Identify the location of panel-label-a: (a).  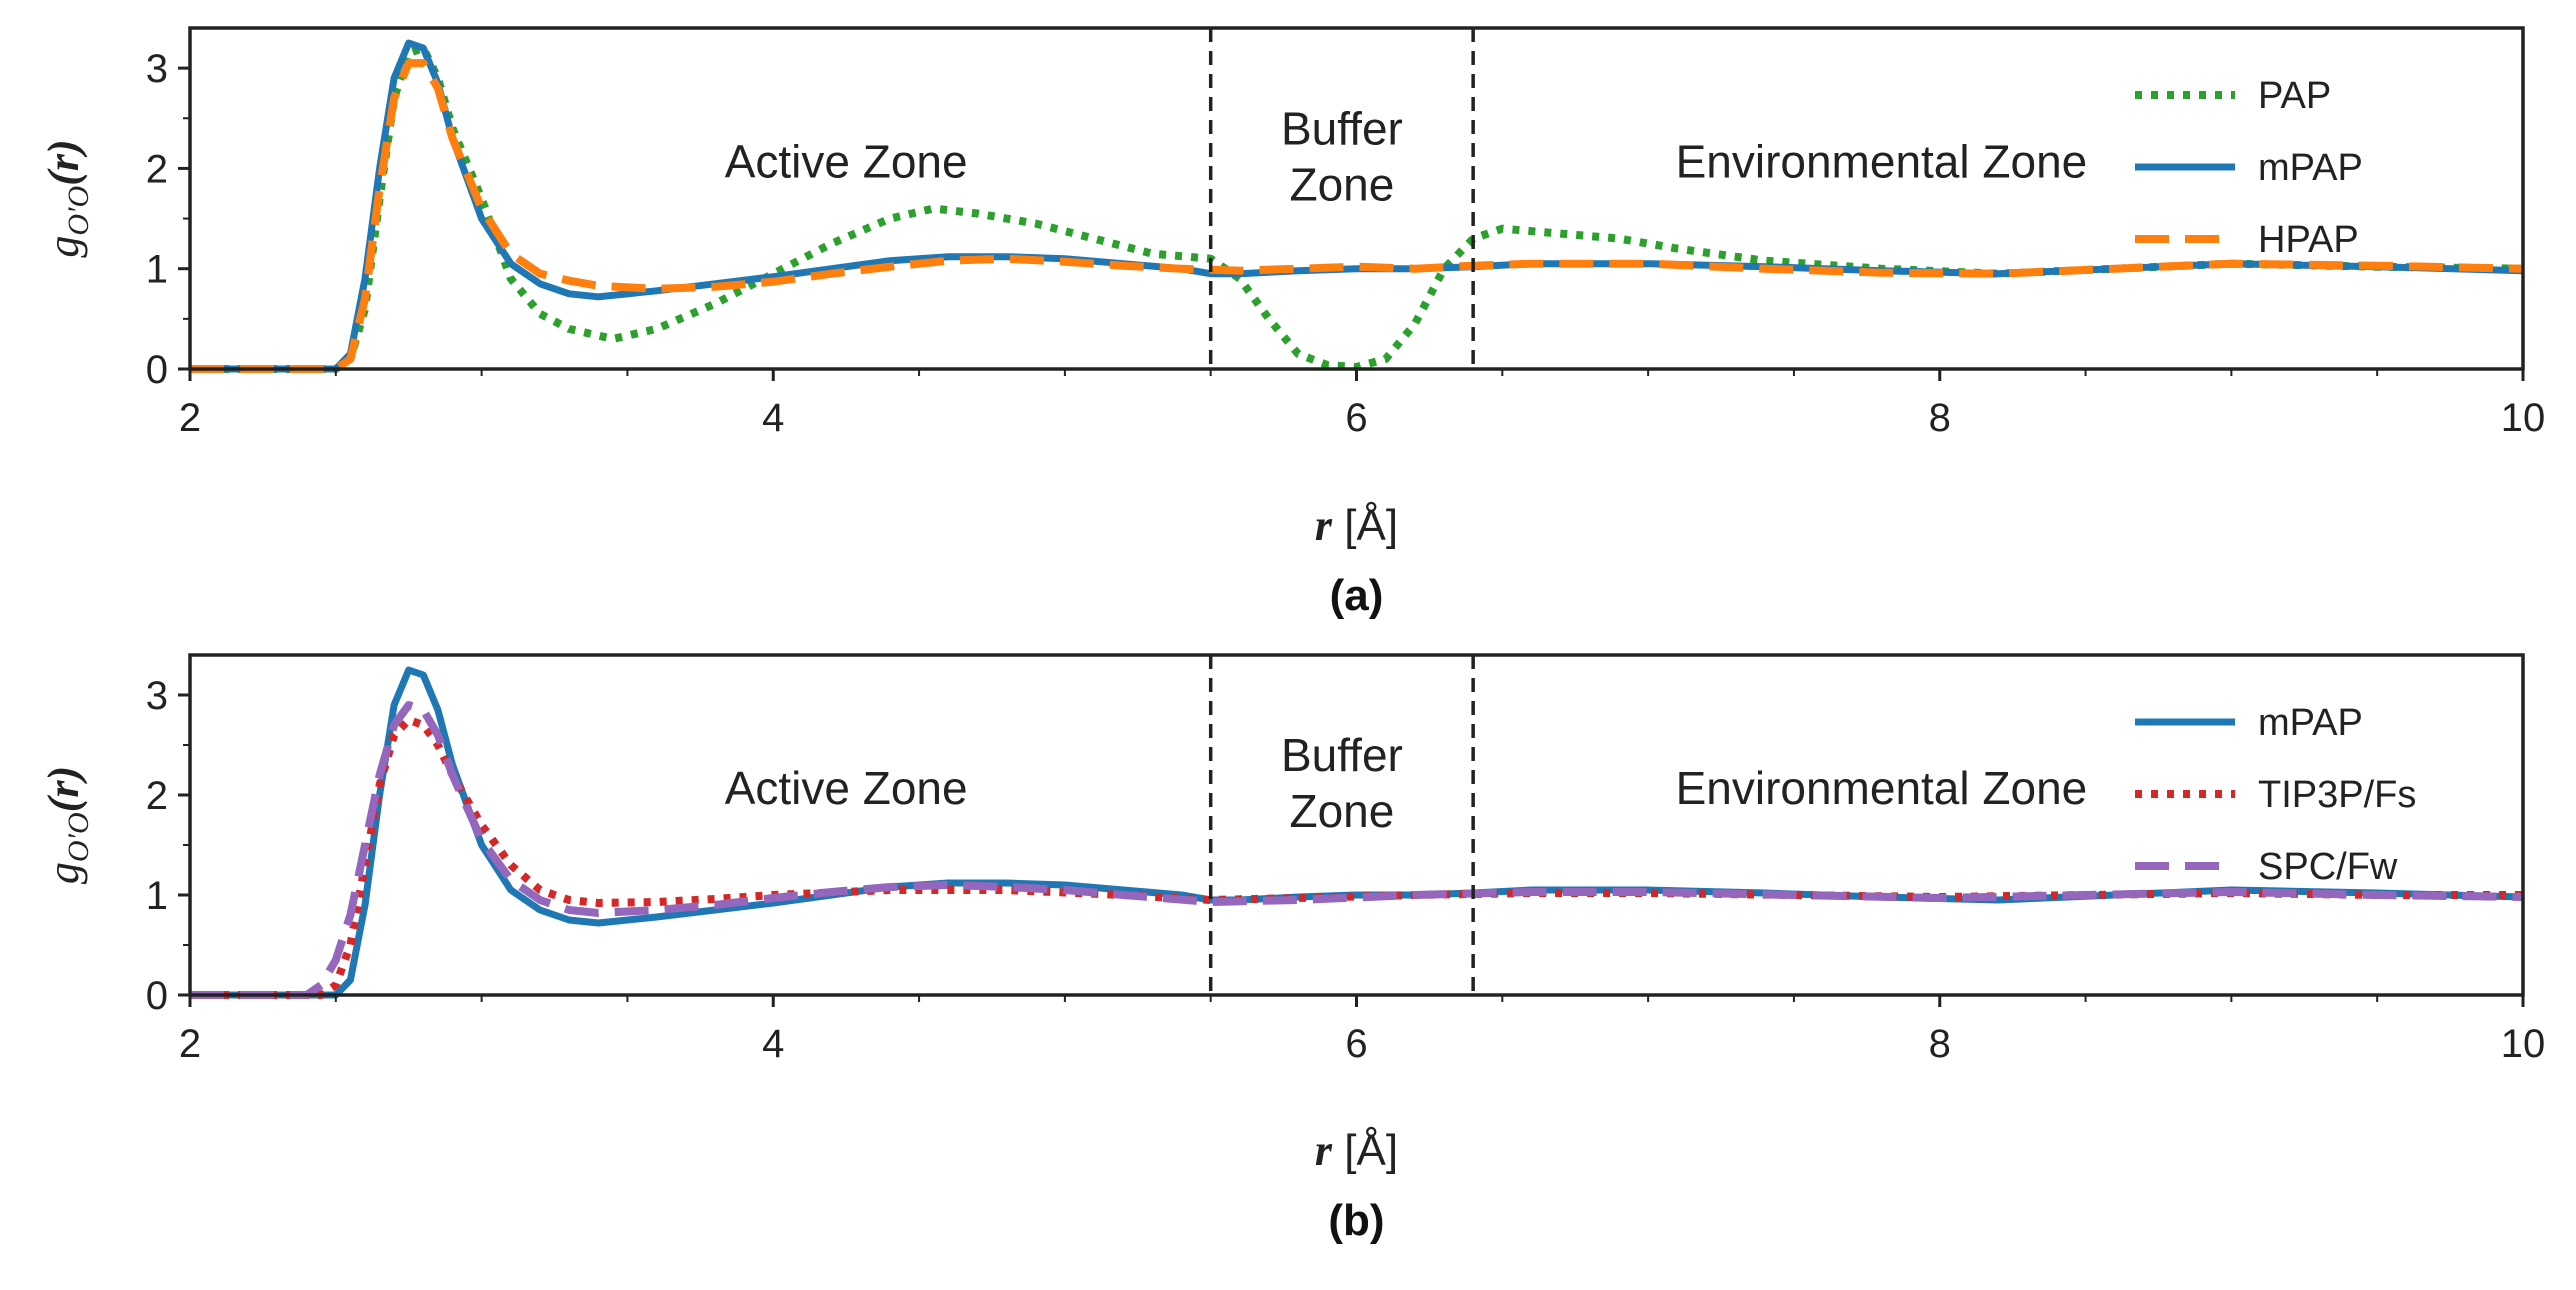
(1357, 595).